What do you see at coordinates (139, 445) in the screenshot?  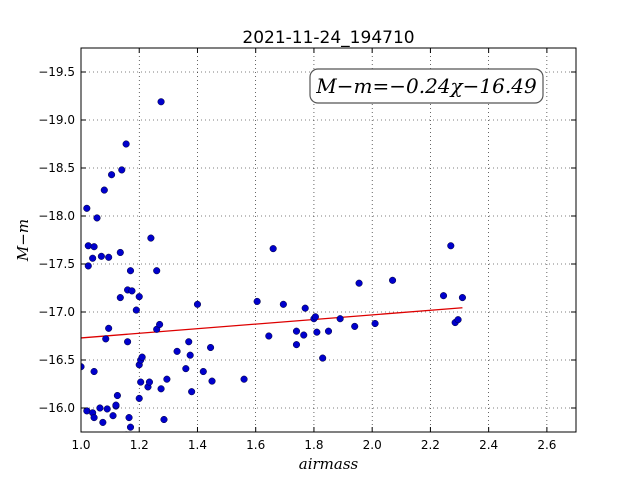 I see `x-tick-label: 1.2` at bounding box center [139, 445].